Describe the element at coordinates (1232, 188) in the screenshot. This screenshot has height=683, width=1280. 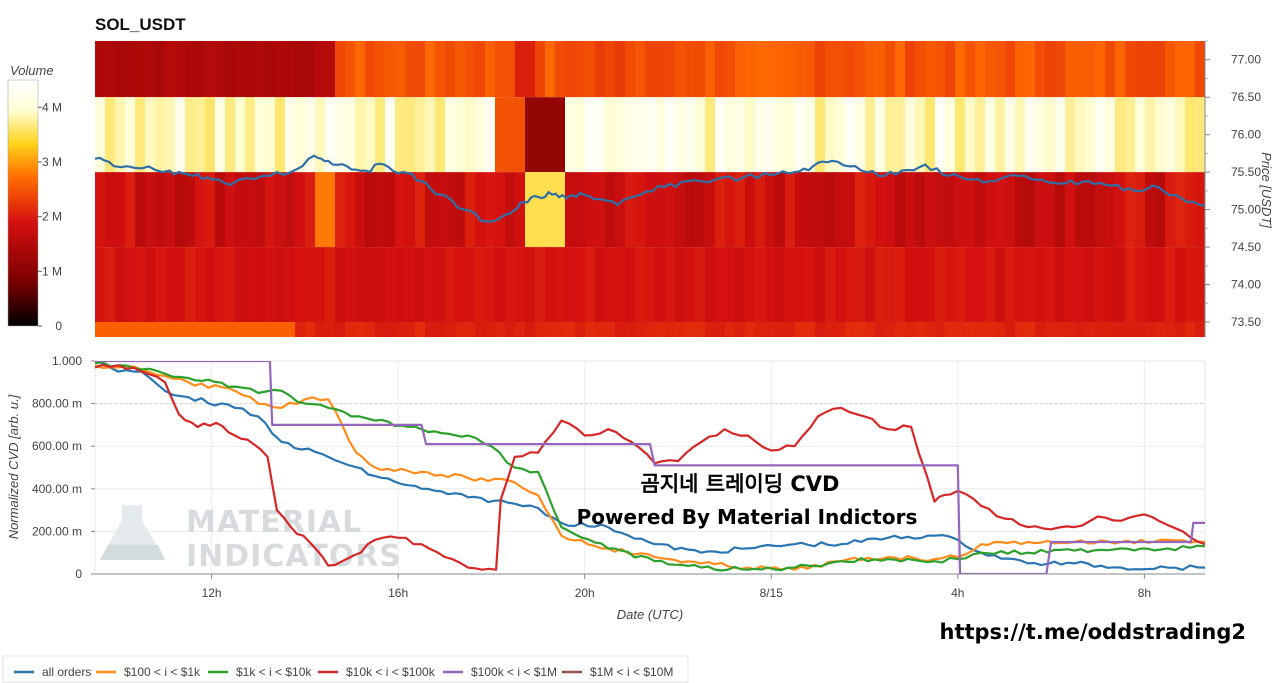
I see `price-axis: 77.00 76.50 76.00 75.50 75.00 74.50 74.00 73.50` at that location.